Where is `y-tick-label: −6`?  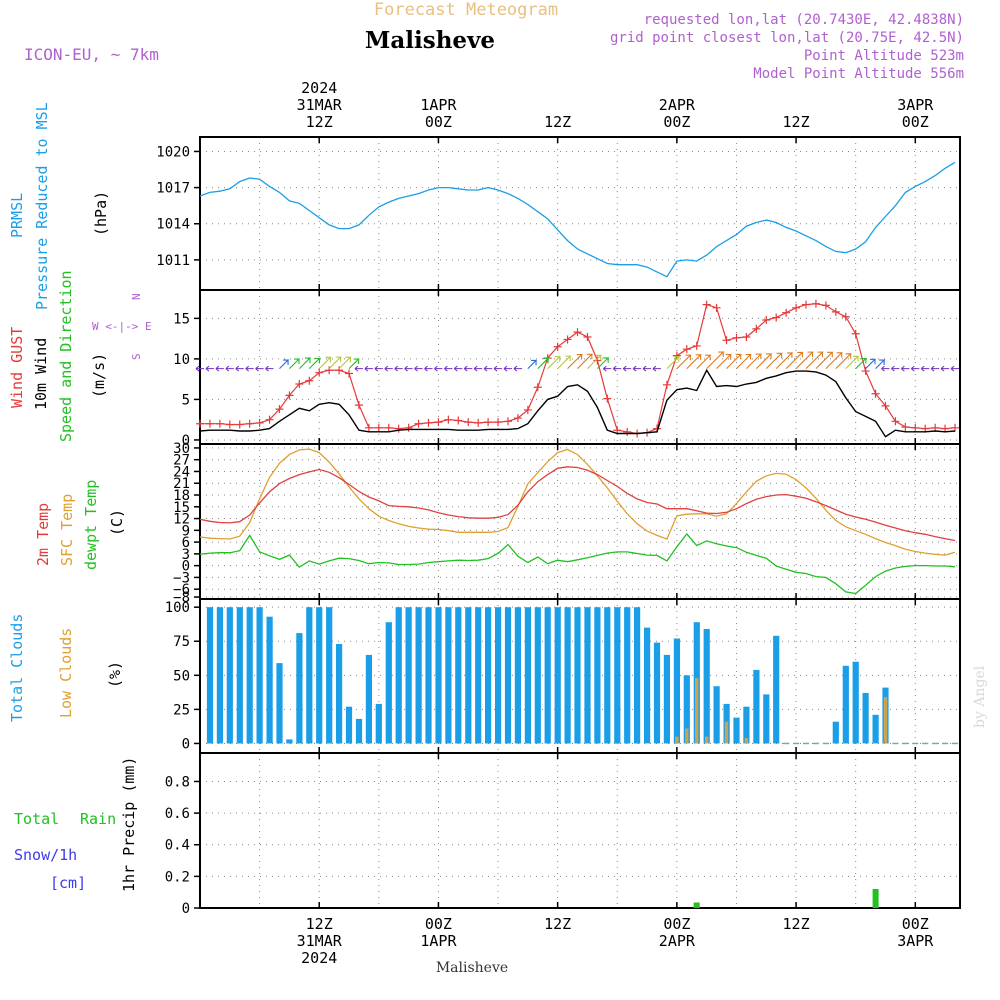
y-tick-label: −6 is located at coordinates (181, 590).